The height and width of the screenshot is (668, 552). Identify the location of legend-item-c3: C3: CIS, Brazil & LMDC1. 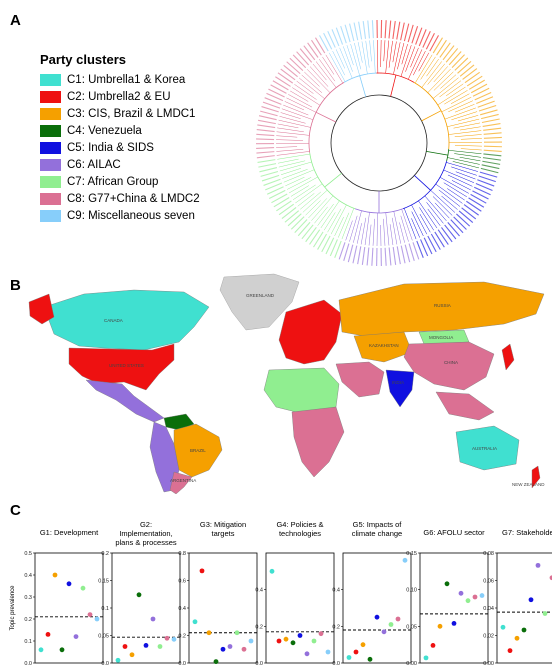
(120, 113).